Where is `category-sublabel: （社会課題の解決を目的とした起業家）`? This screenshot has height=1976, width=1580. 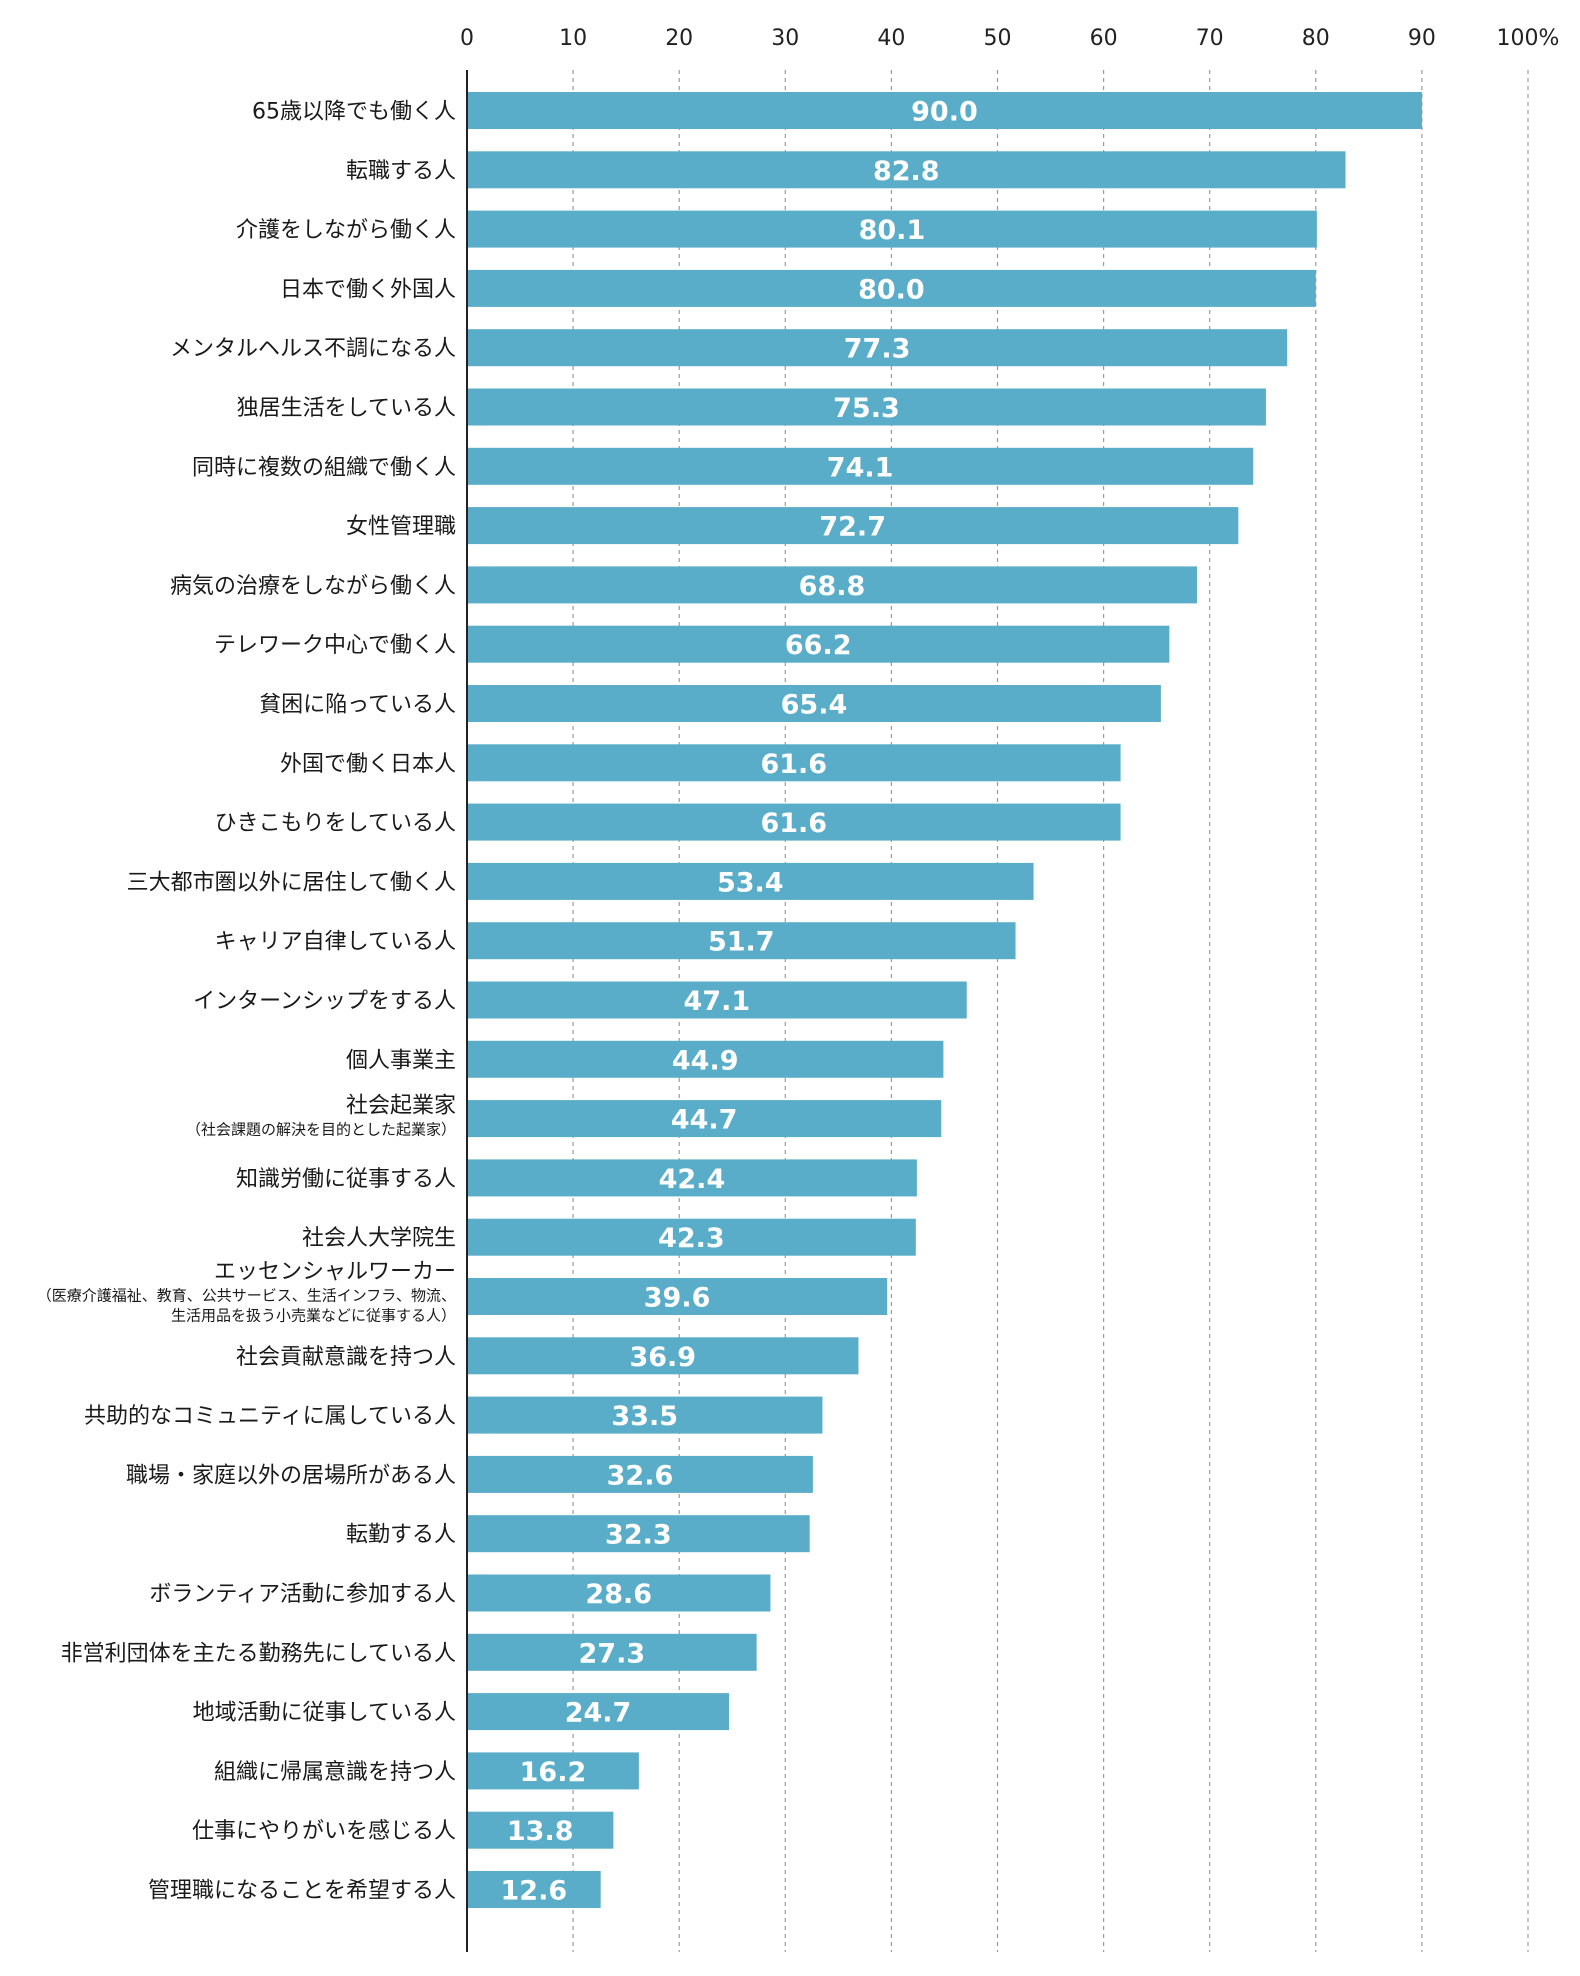
category-sublabel: （社会課題の解決を目的とした起業家） is located at coordinates (321, 1130).